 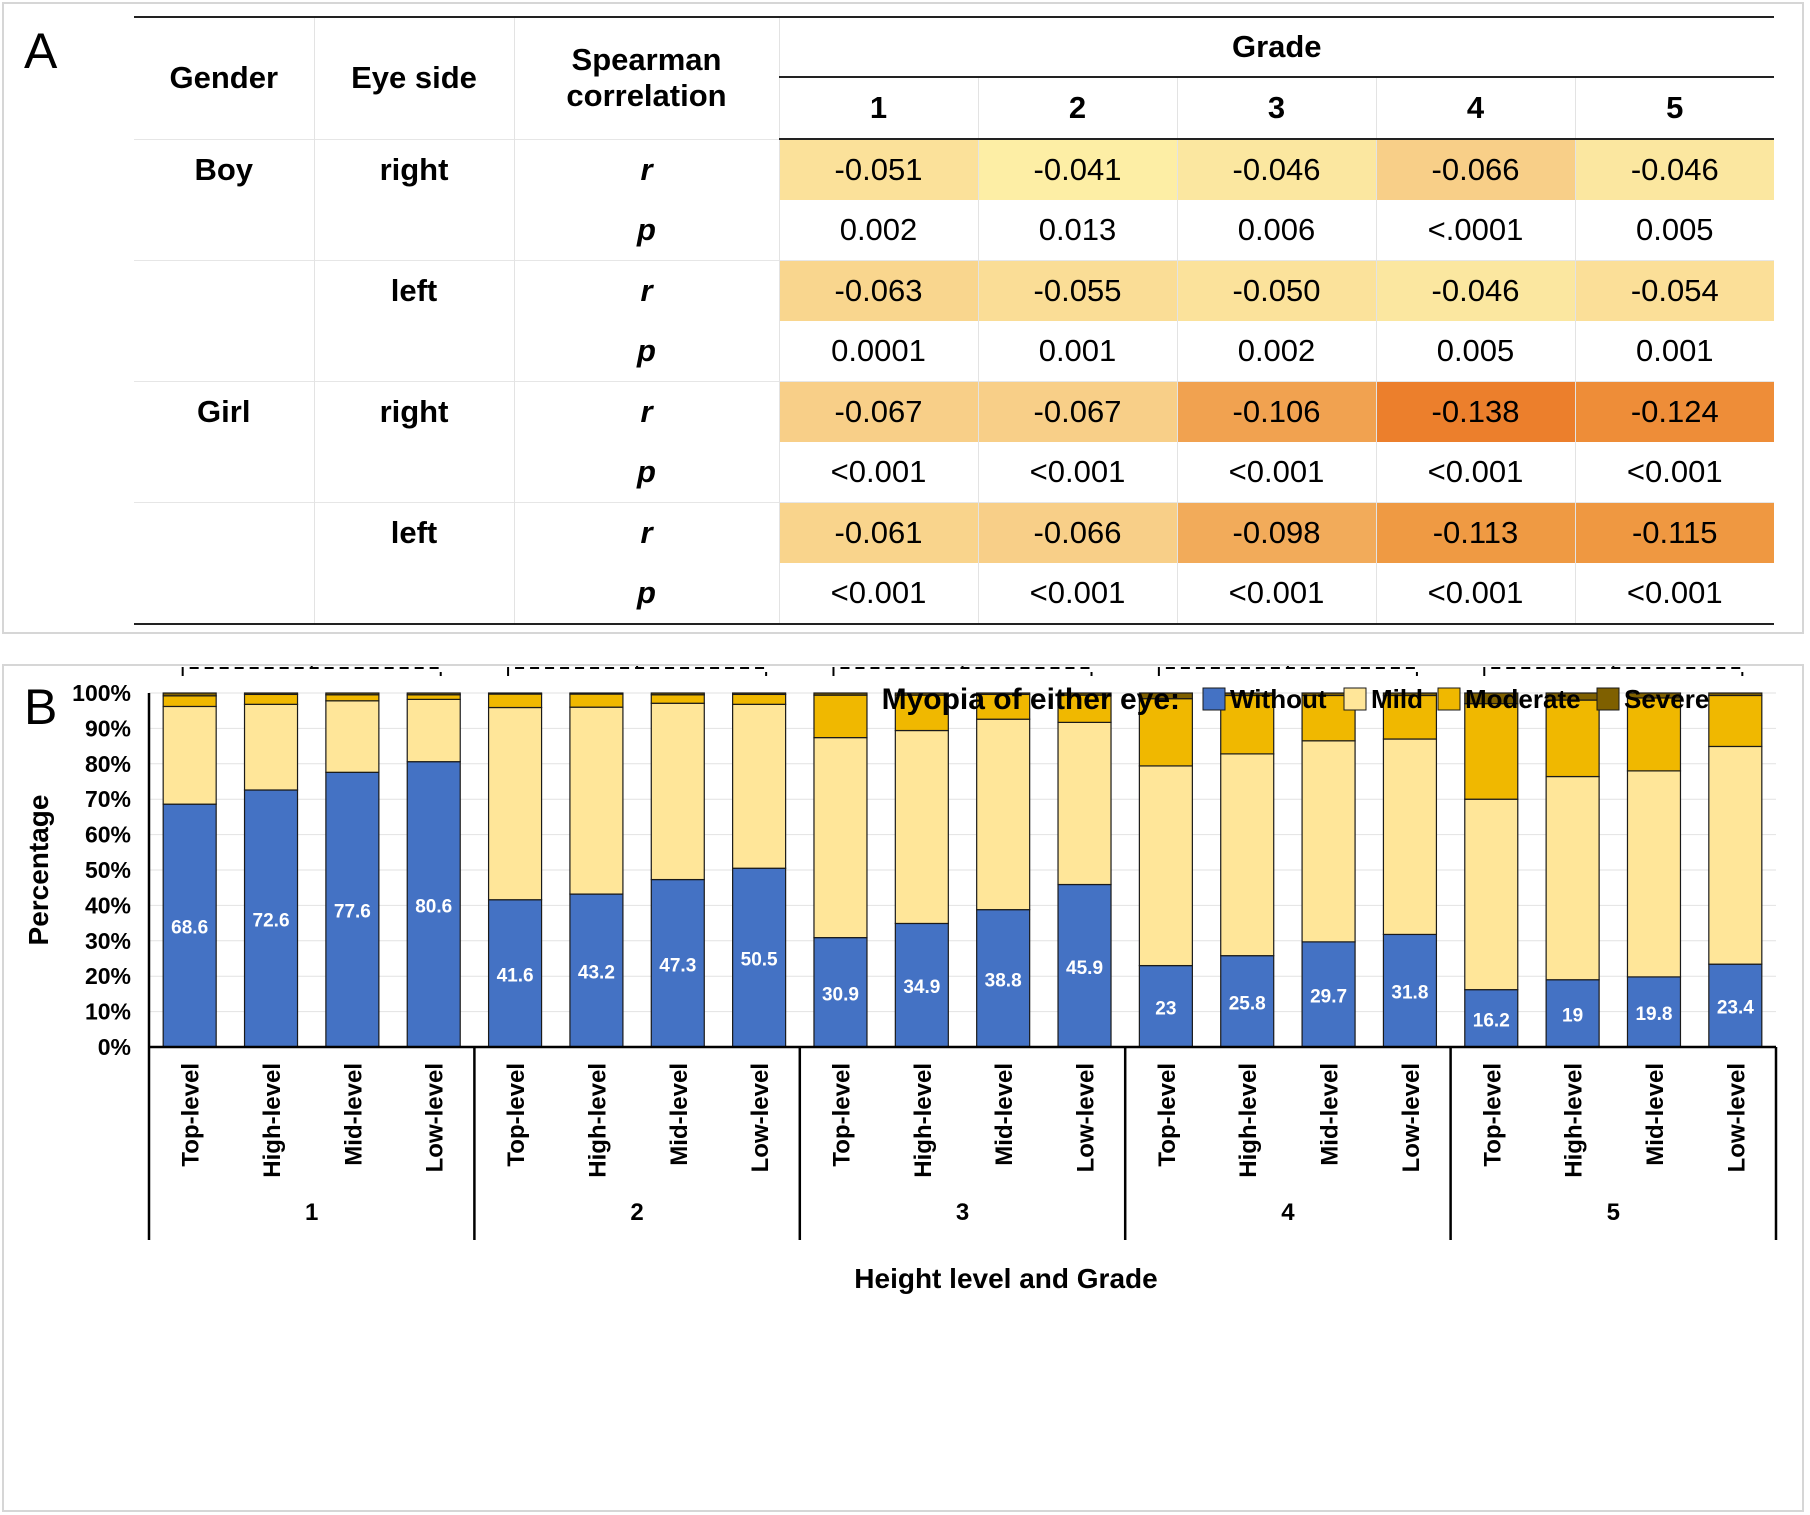 I want to click on y-tick-label: 80%, so click(x=108, y=764).